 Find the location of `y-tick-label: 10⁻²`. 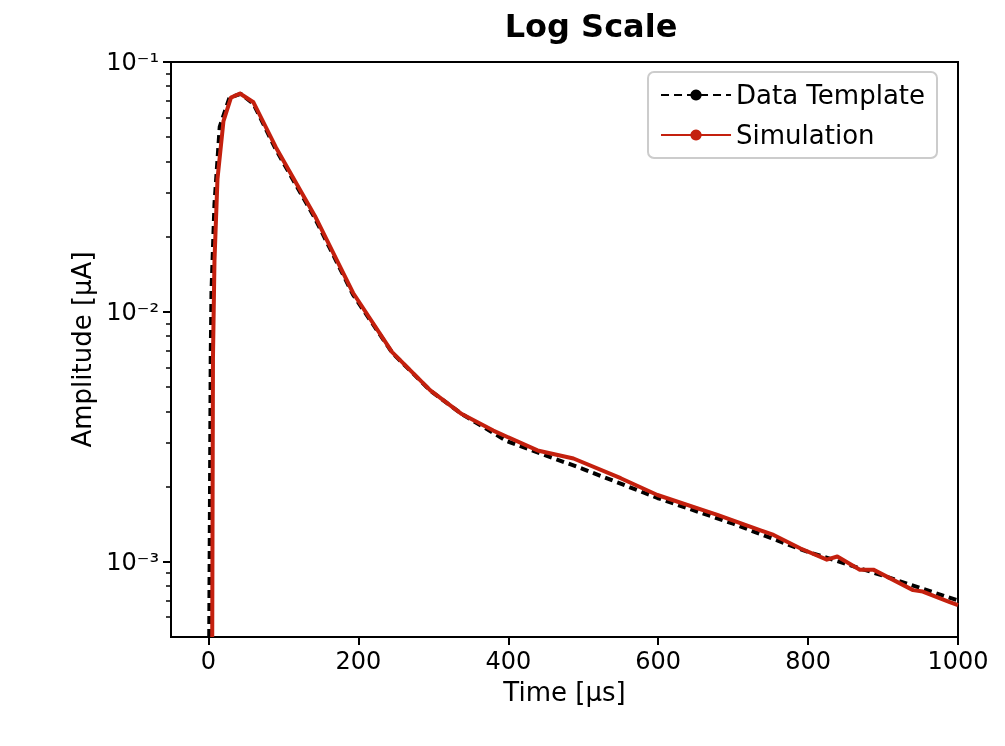

y-tick-label: 10⁻² is located at coordinates (132, 311).